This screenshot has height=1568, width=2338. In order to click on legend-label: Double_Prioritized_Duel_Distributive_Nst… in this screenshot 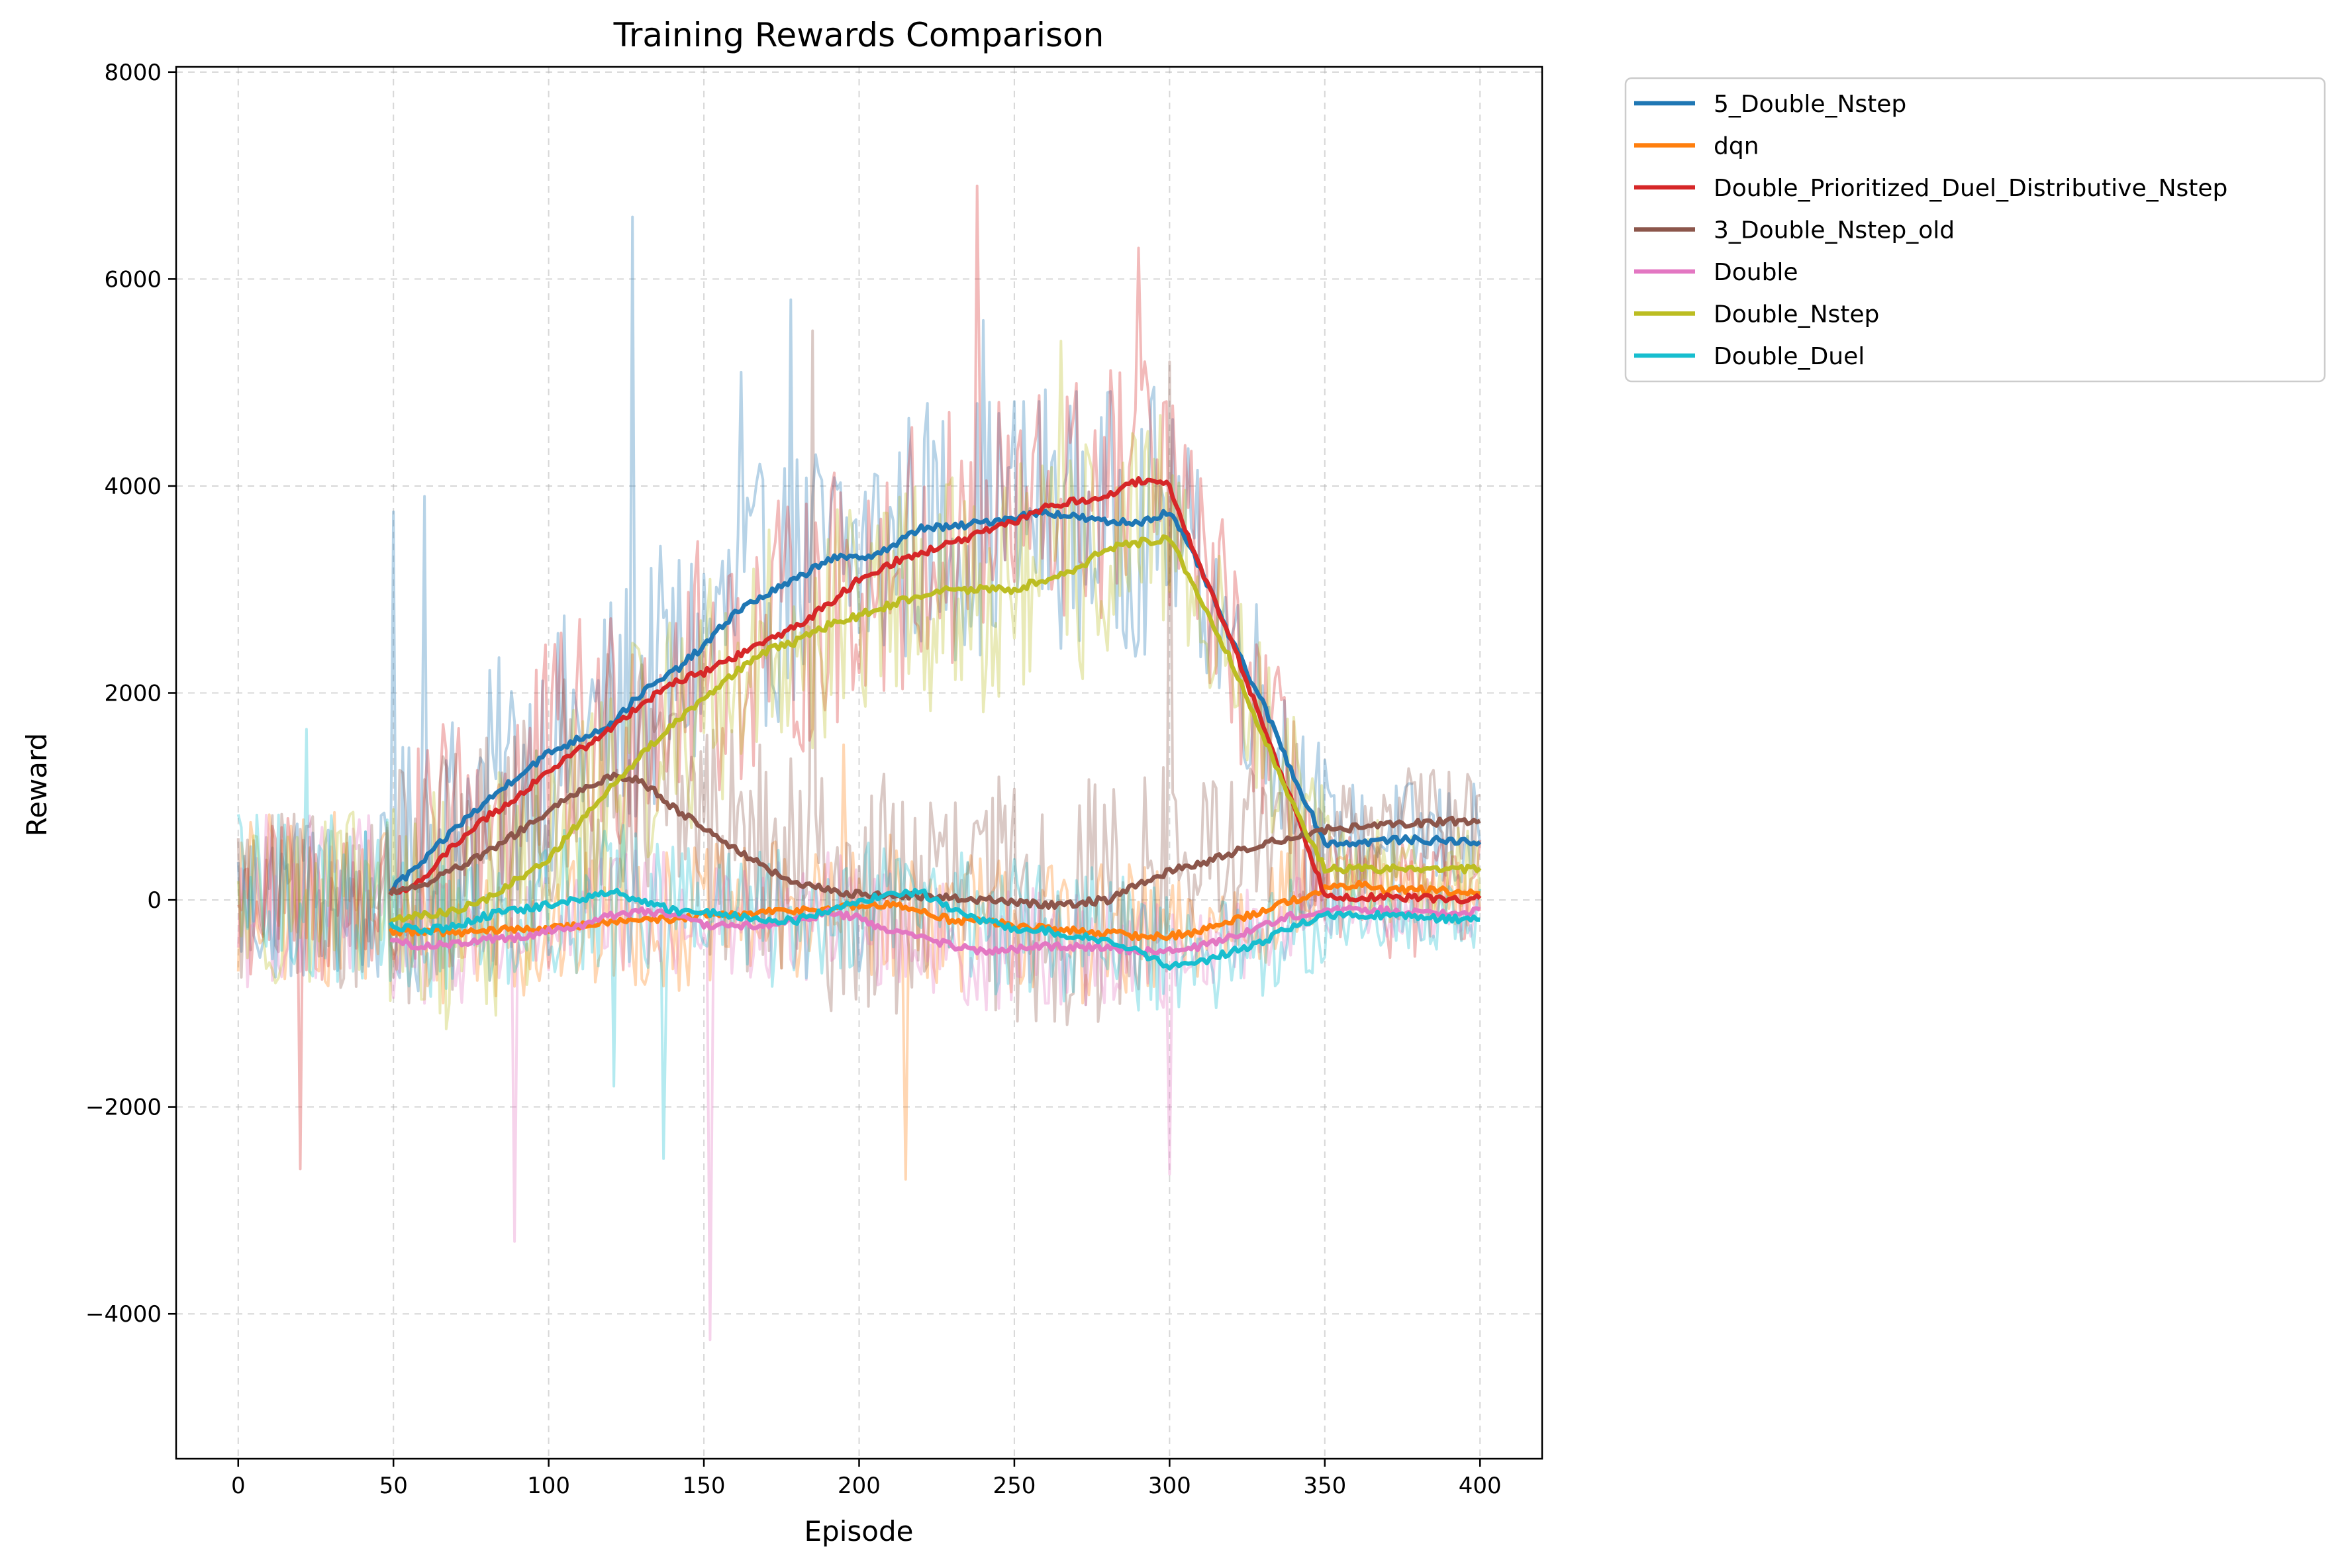, I will do `click(1970, 188)`.